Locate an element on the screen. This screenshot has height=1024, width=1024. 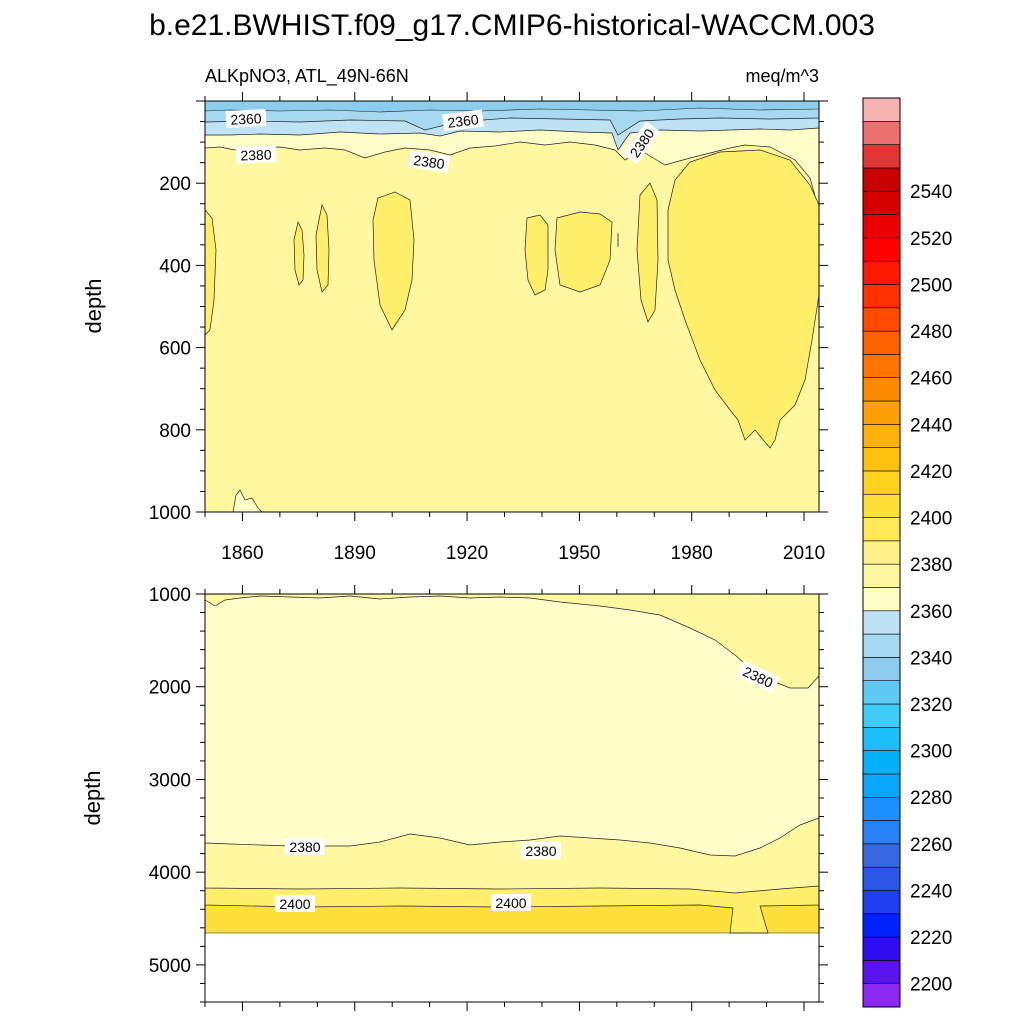
top-fill-2380-tail is located at coordinates (247, 500).